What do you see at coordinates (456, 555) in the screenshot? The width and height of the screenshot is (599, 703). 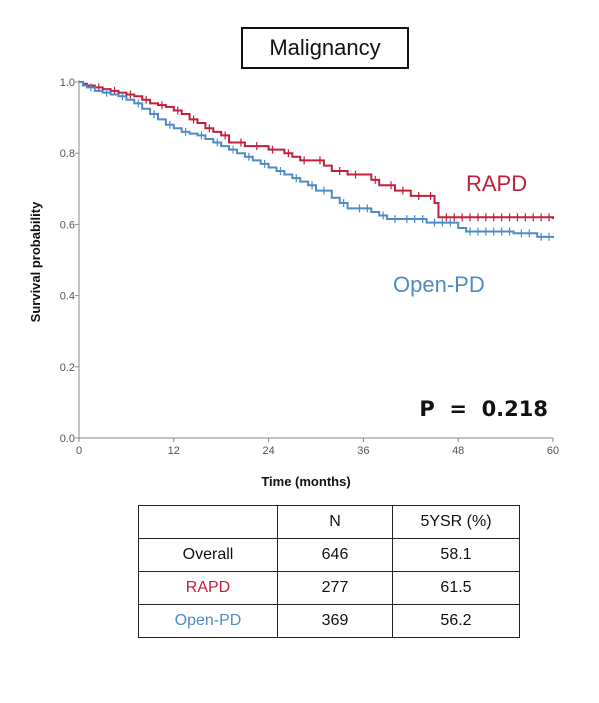 I see `row-5ysr: 58.1` at bounding box center [456, 555].